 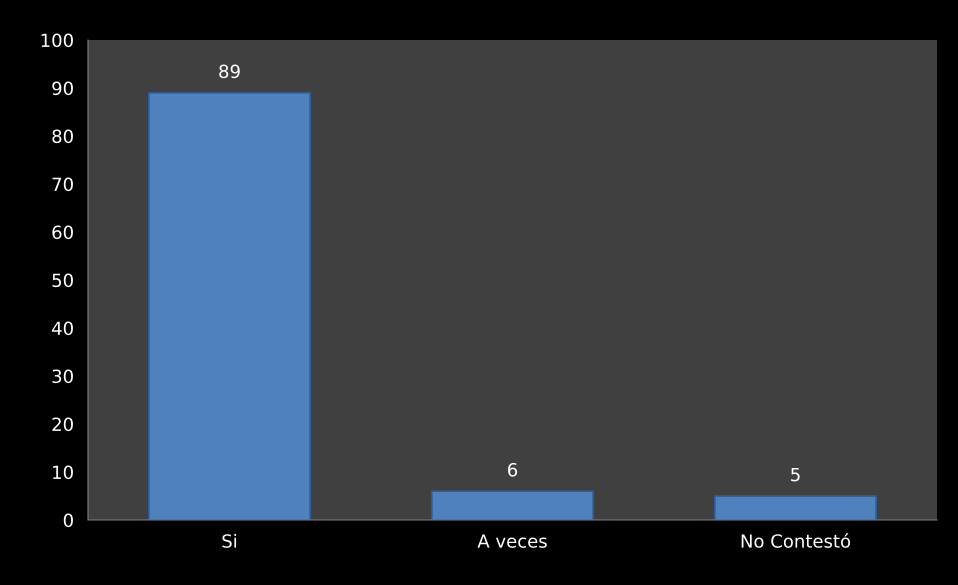 What do you see at coordinates (795, 475) in the screenshot?
I see `data-label: 5` at bounding box center [795, 475].